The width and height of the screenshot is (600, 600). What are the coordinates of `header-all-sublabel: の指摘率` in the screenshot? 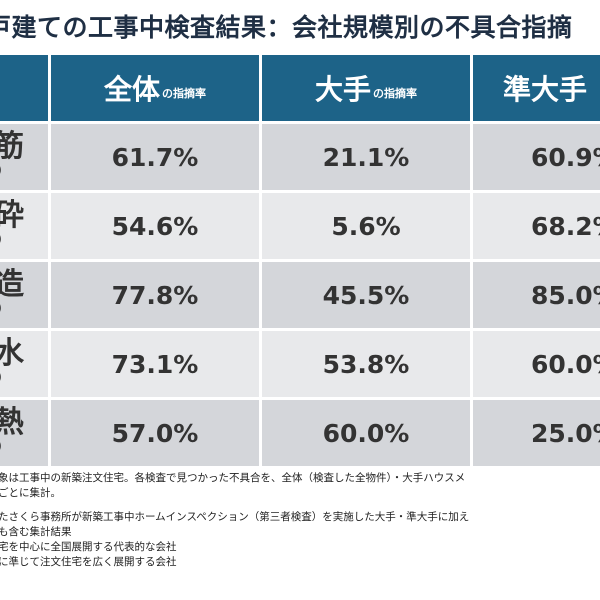 It's located at (184, 93).